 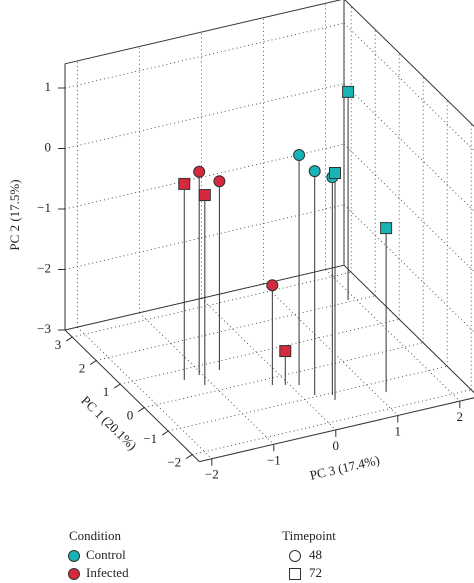 What do you see at coordinates (44, 328) in the screenshot?
I see `y-tick-label: −3` at bounding box center [44, 328].